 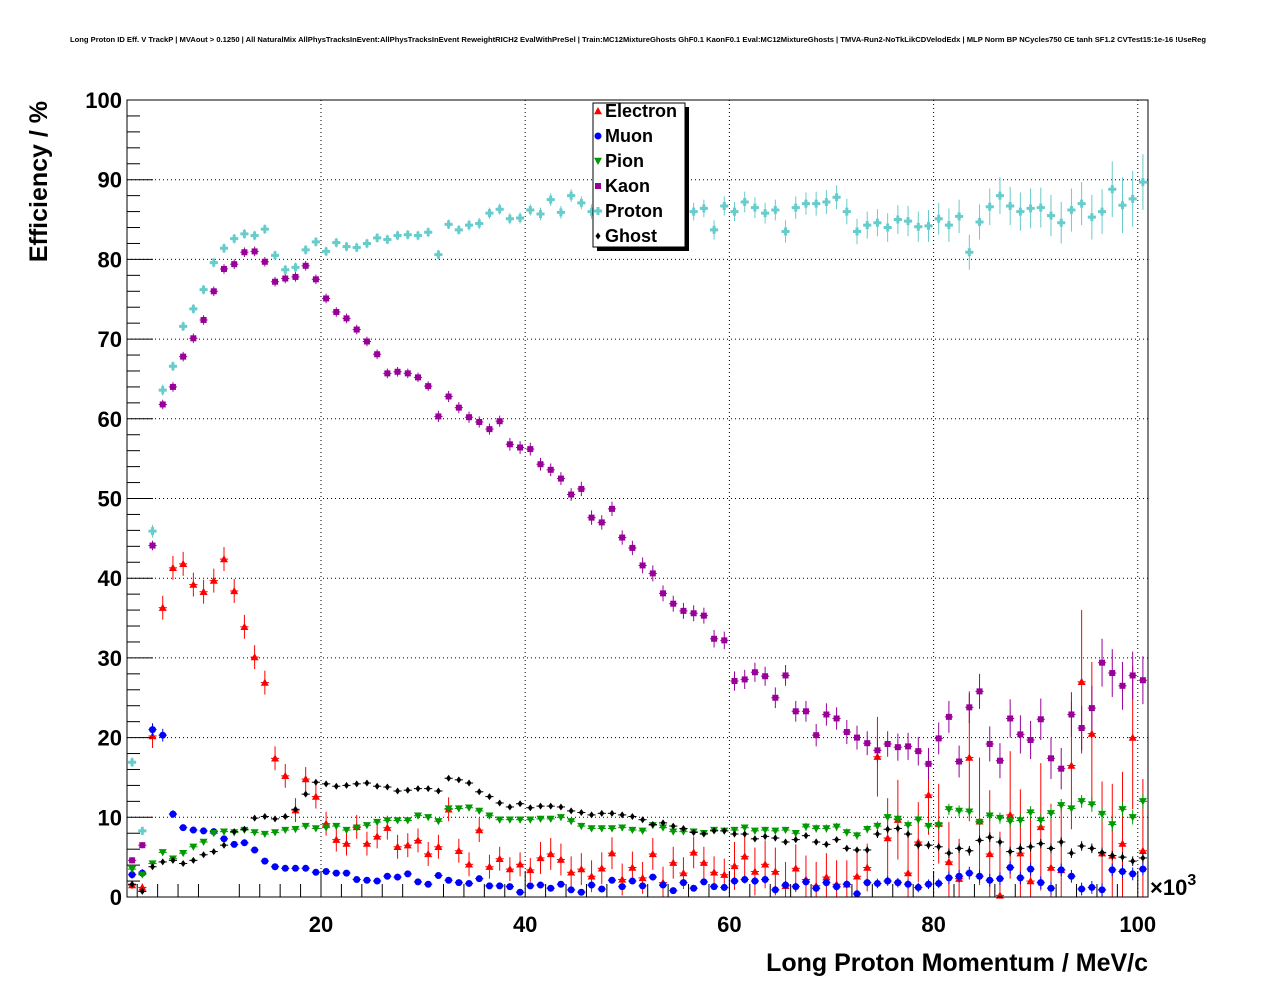 I want to click on pion-legend-marker, so click(x=598, y=161).